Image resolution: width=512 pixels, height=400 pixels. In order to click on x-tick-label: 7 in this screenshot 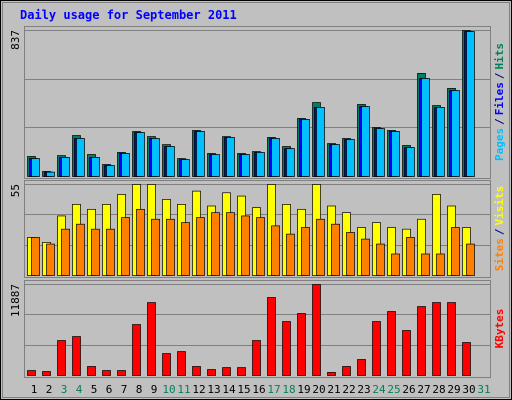, I will do `click(124, 389)`.